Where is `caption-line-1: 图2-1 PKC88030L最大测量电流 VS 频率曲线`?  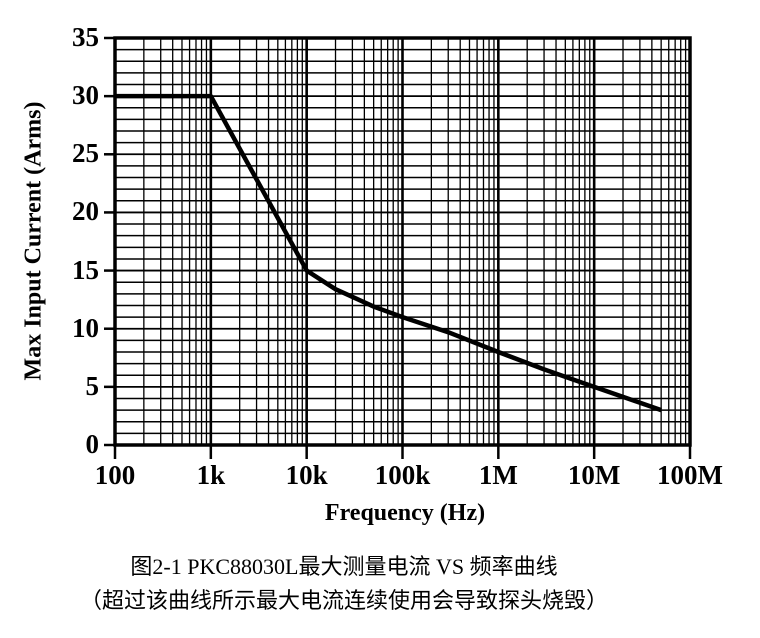 caption-line-1: 图2-1 PKC88030L最大测量电流 VS 频率曲线 is located at coordinates (344, 566).